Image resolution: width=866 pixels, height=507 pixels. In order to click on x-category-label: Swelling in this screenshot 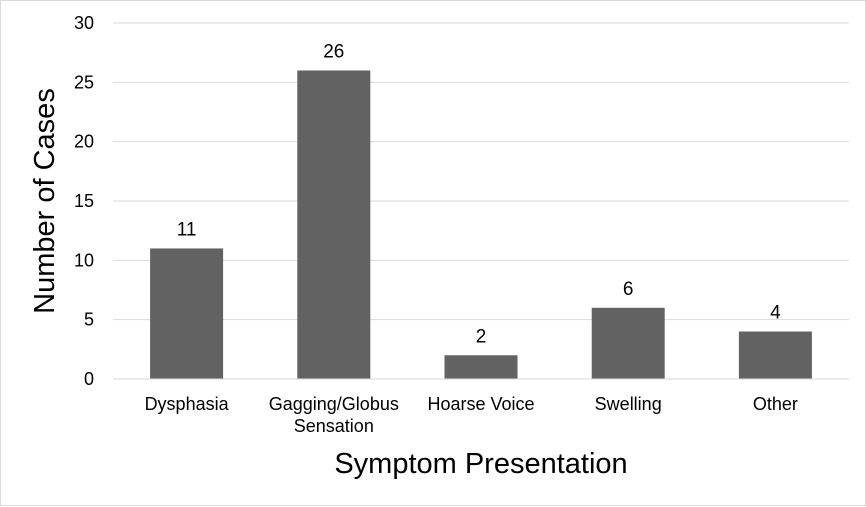, I will do `click(628, 404)`.